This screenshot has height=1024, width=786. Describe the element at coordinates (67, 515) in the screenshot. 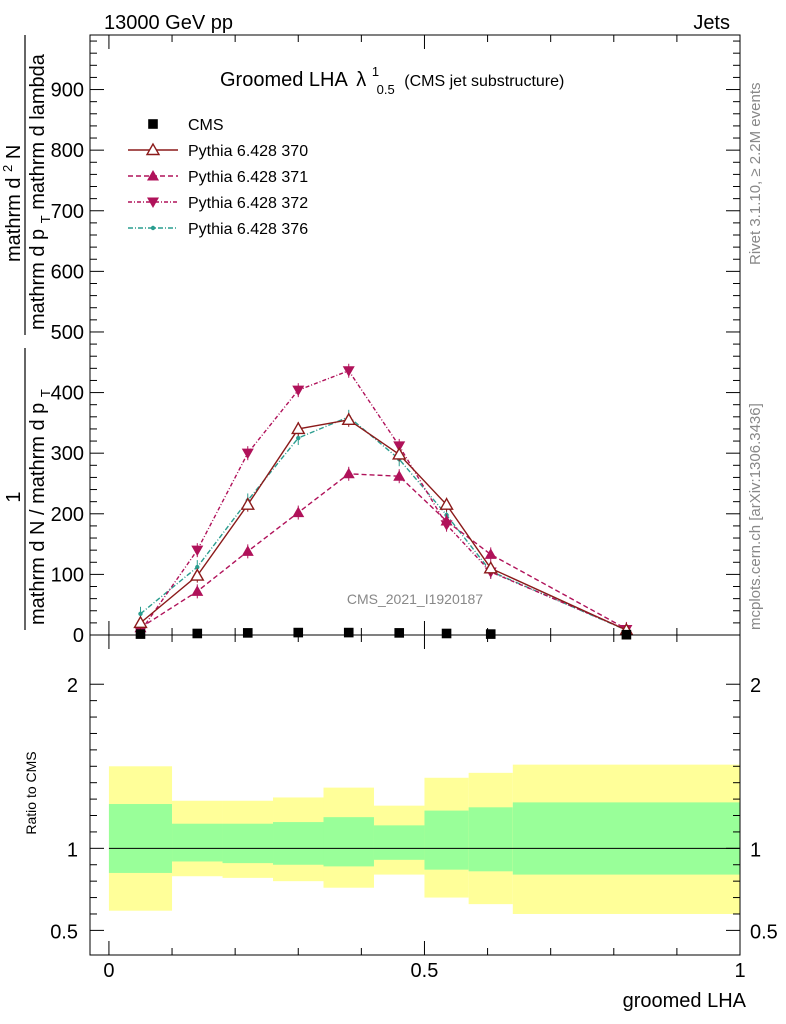

I see `y-tick-label: 200` at that location.